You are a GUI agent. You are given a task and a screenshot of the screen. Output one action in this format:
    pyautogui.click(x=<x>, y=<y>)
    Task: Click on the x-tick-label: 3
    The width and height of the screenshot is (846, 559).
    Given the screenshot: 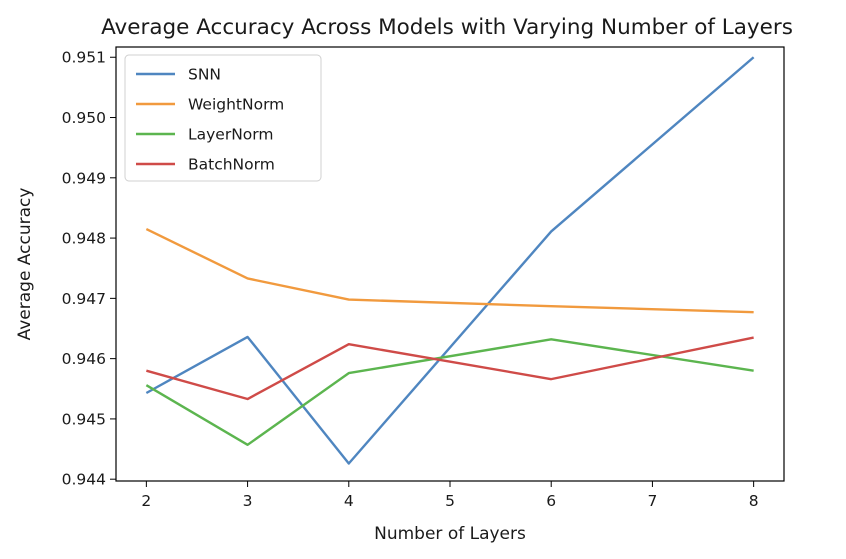 What is the action you would take?
    pyautogui.click(x=248, y=501)
    